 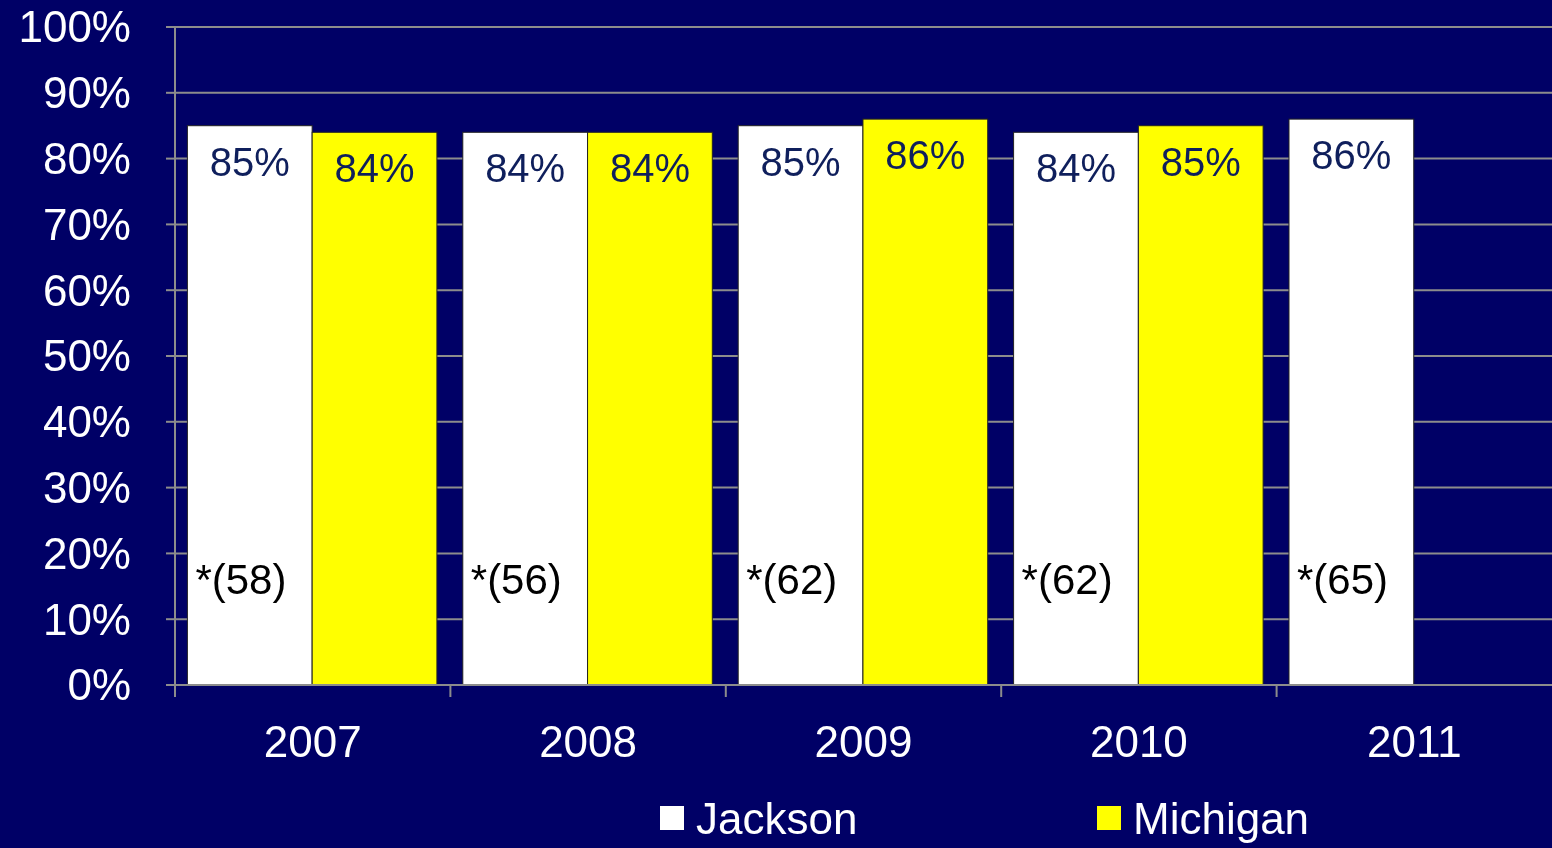 What do you see at coordinates (74, 27) in the screenshot?
I see `y-tick-label: 100%` at bounding box center [74, 27].